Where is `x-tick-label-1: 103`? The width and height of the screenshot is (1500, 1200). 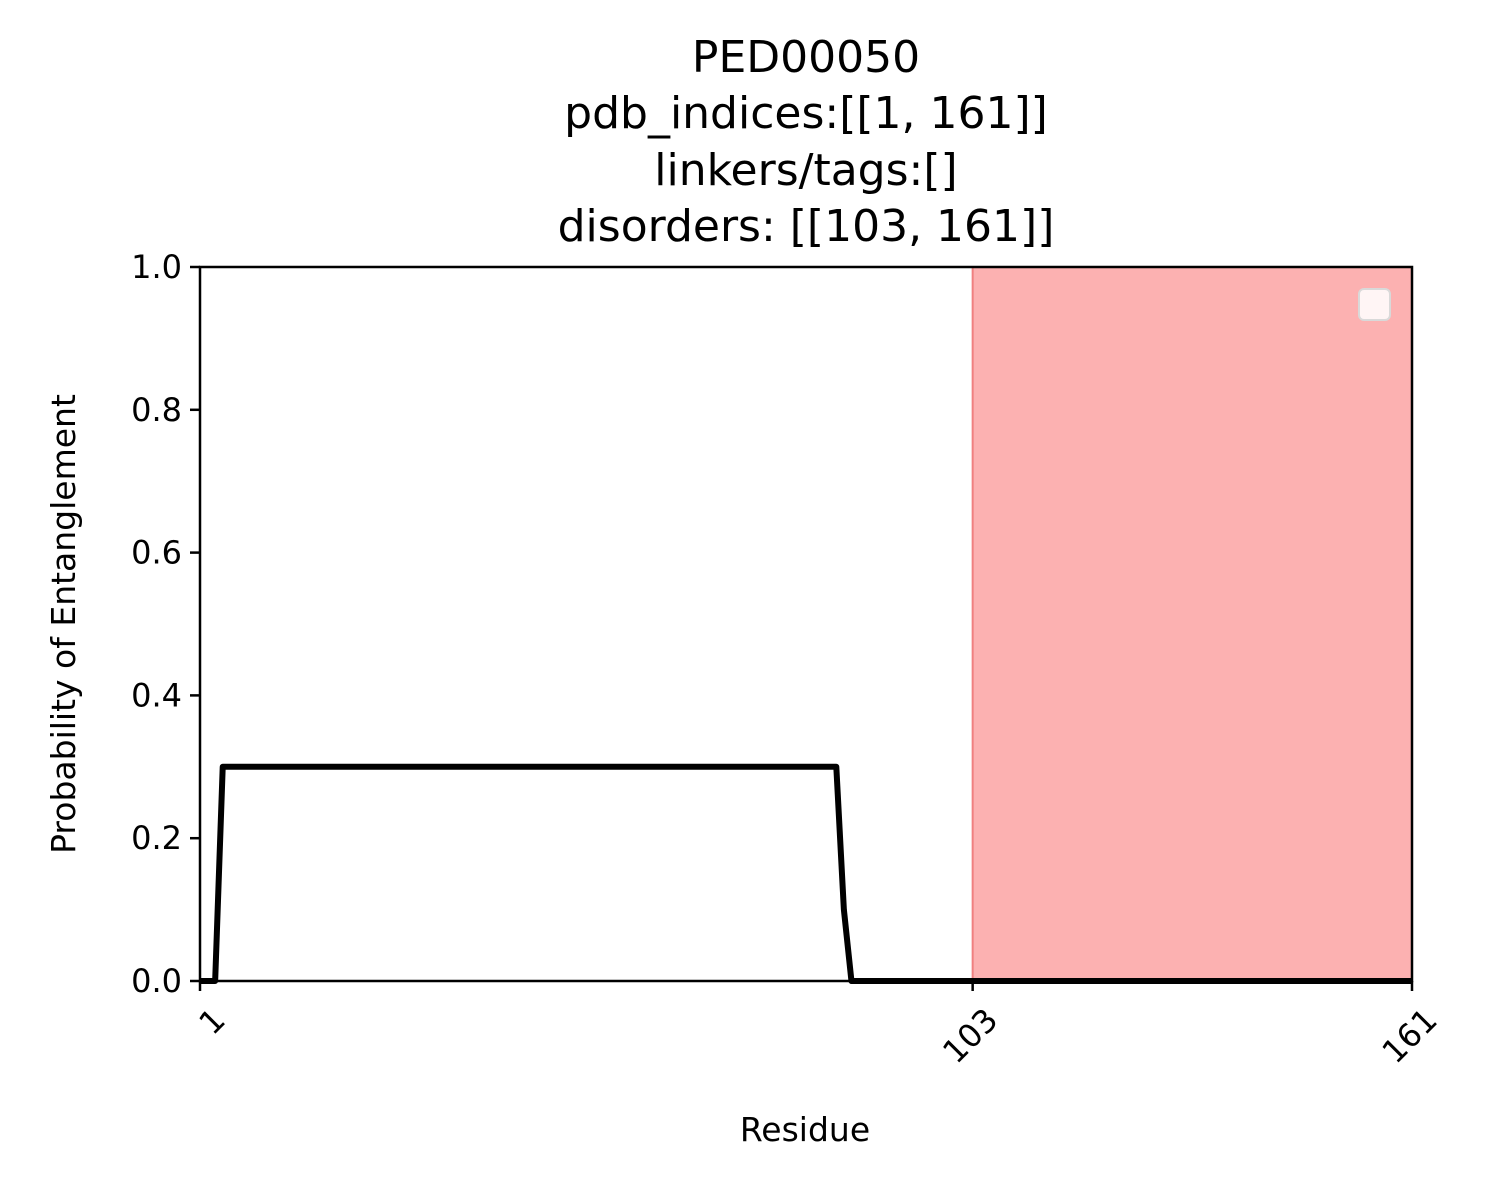 x-tick-label-1: 103 is located at coordinates (970, 1036).